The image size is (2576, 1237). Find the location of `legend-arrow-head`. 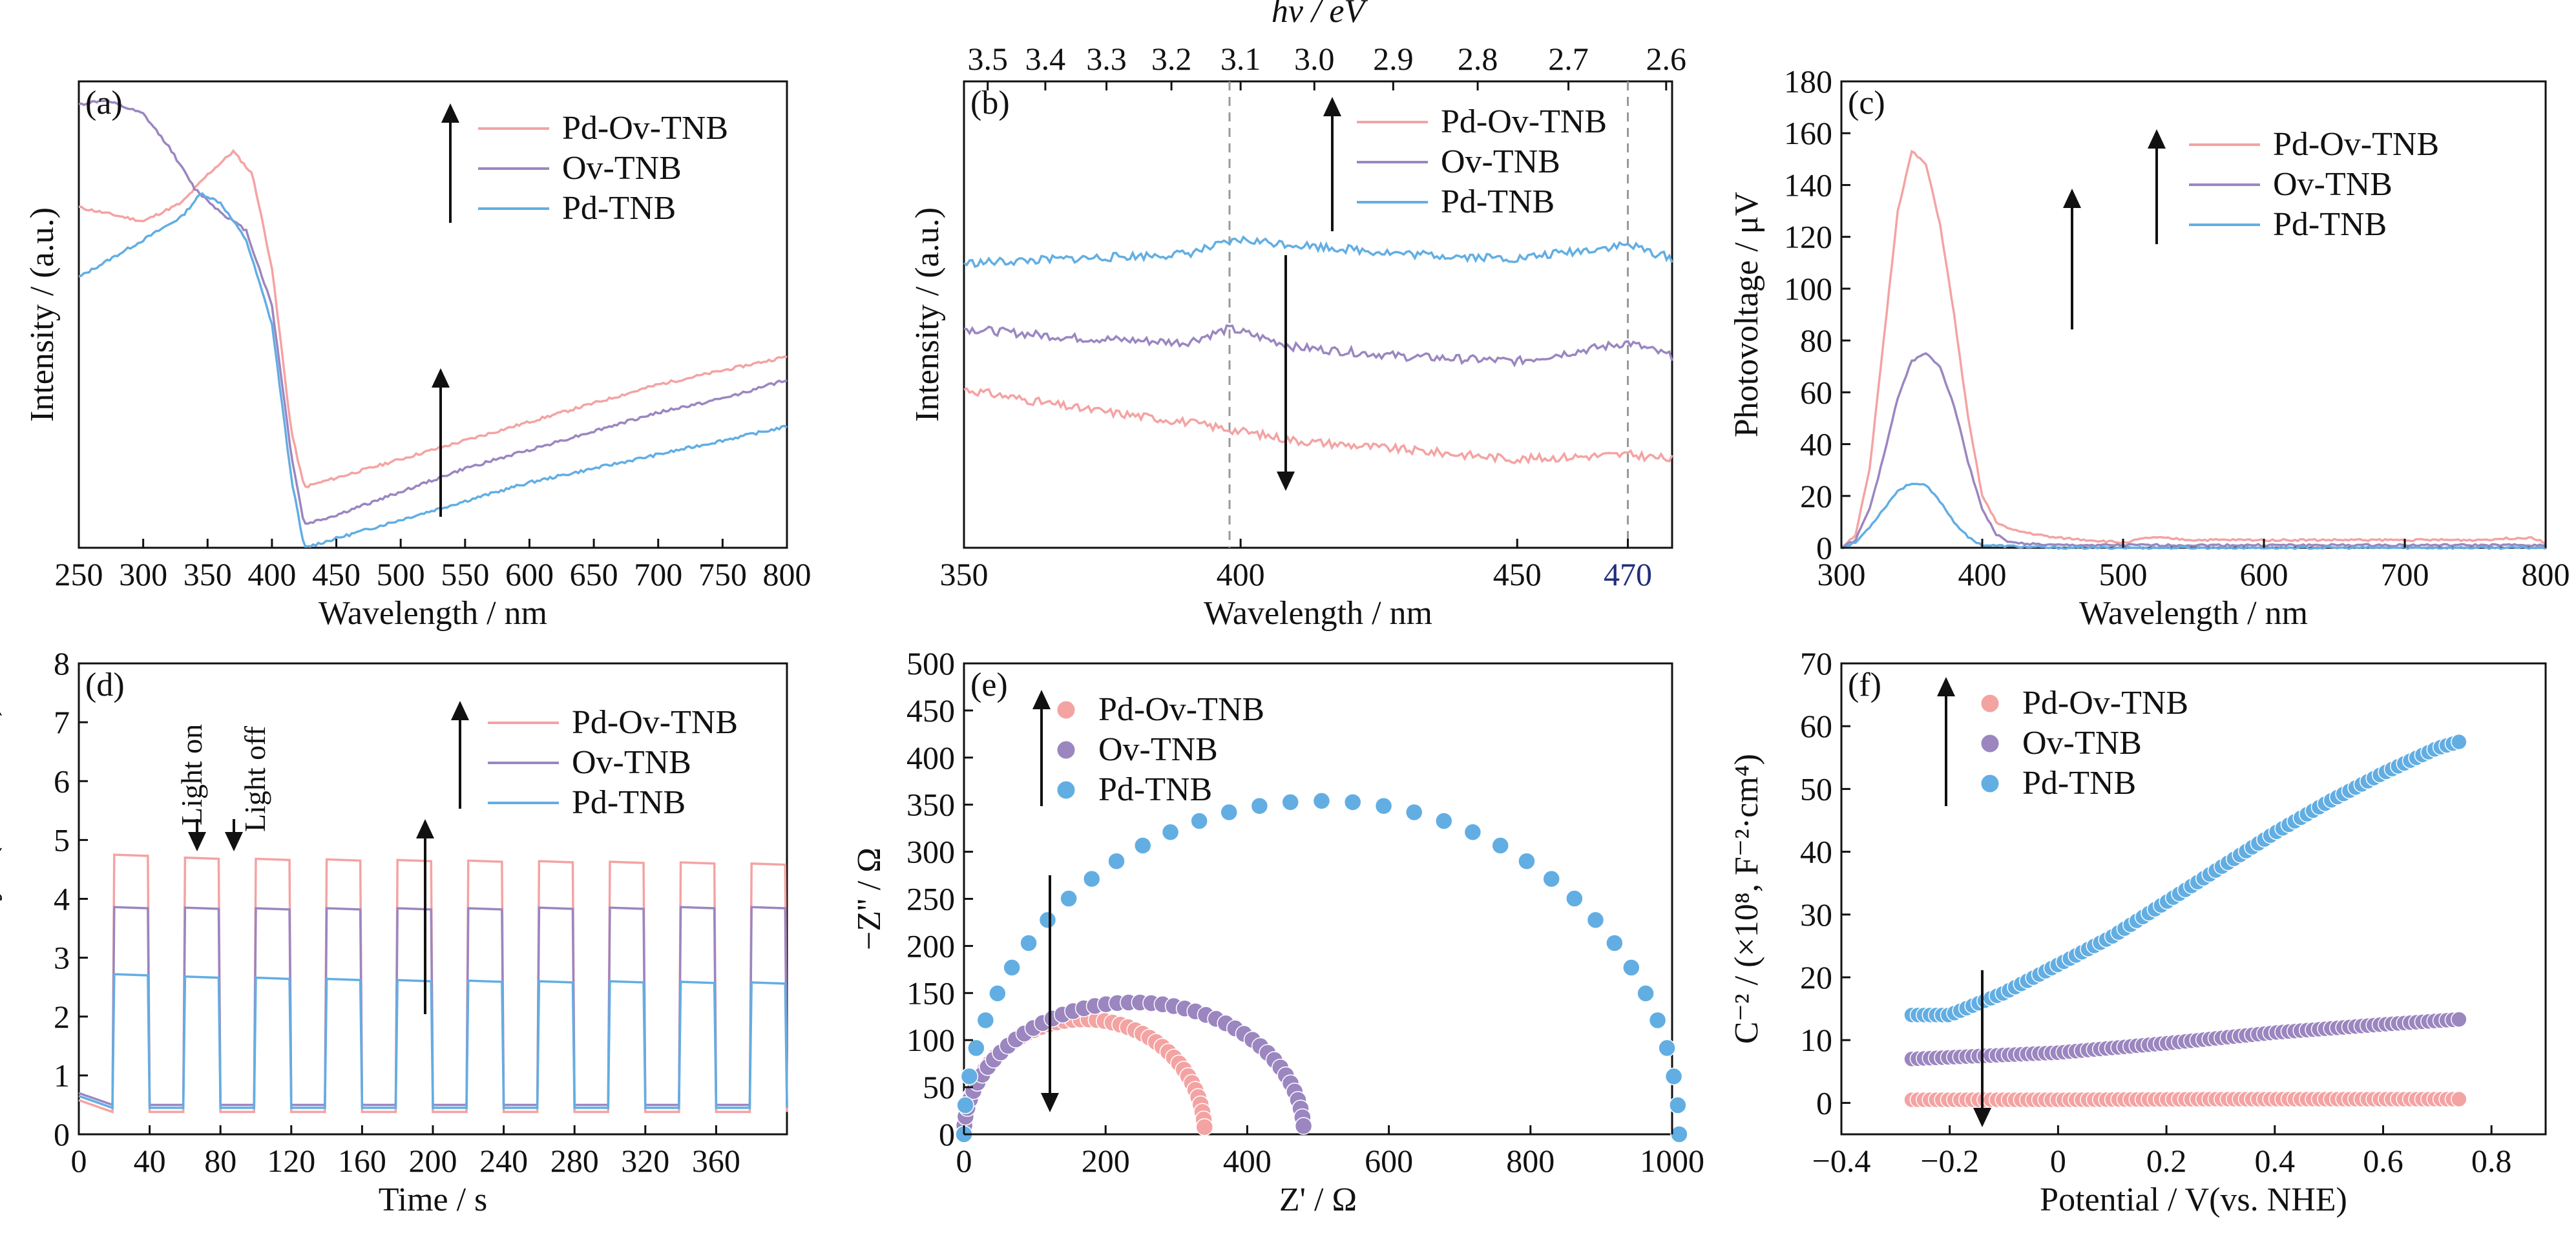

legend-arrow-head is located at coordinates (450, 113).